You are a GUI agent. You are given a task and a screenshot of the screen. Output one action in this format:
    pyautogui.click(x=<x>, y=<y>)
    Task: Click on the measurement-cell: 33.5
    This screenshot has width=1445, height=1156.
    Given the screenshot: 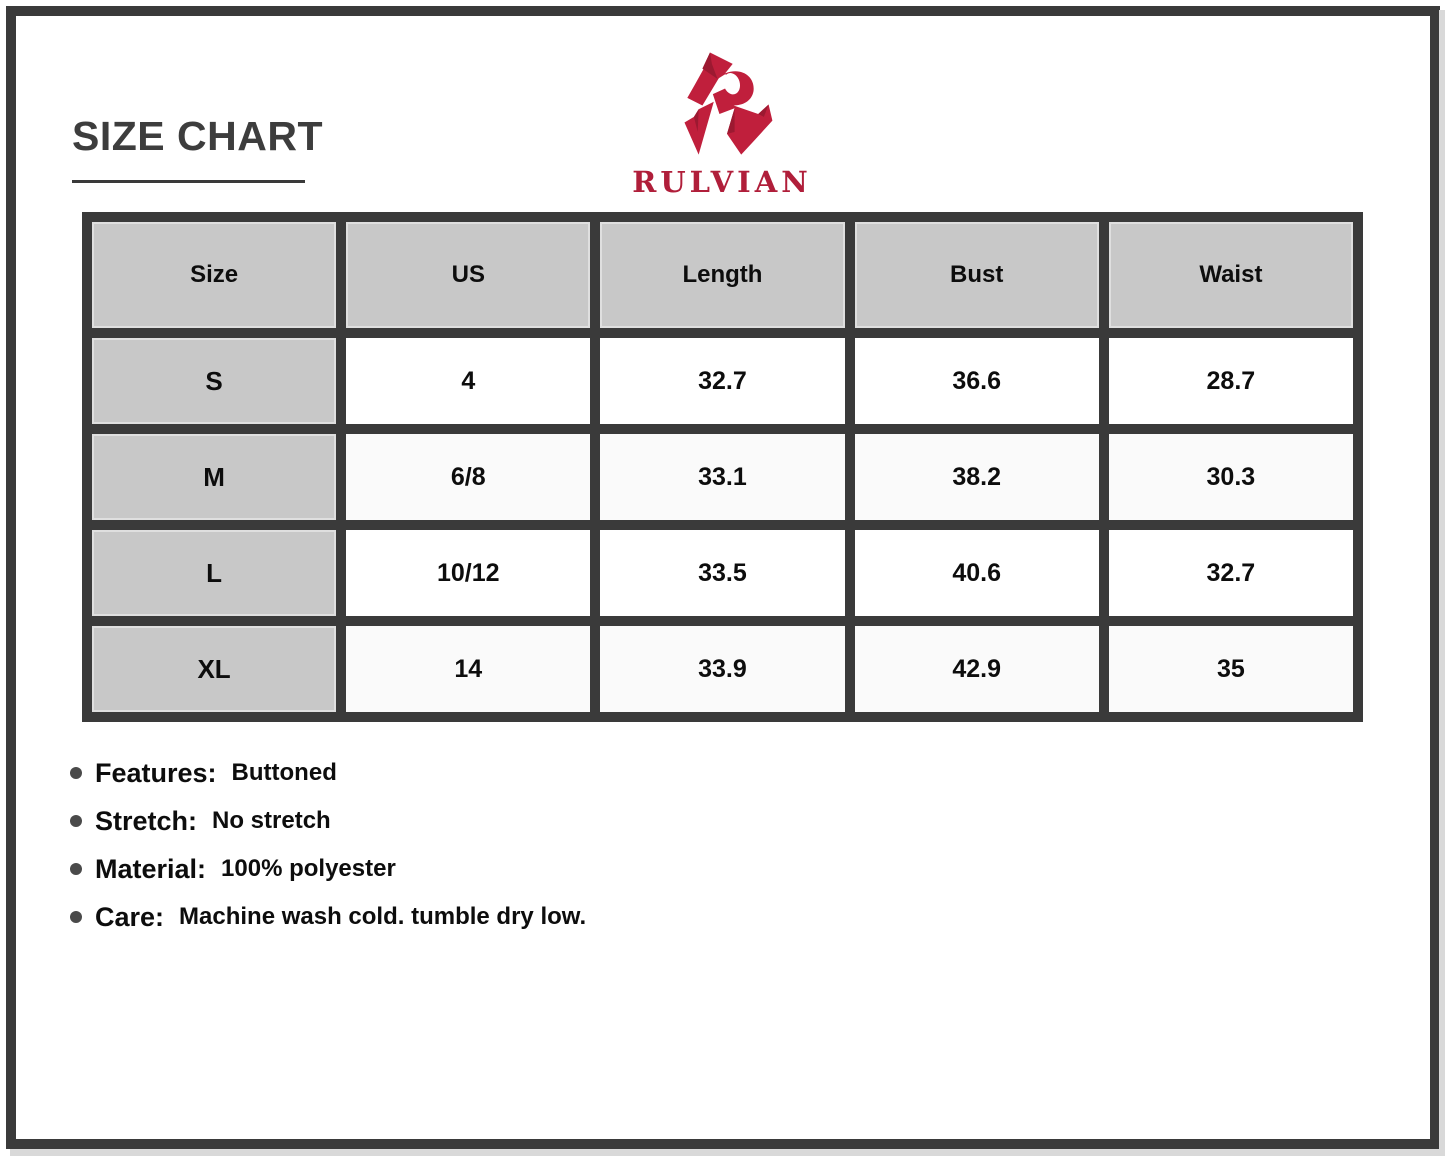 What is the action you would take?
    pyautogui.click(x=722, y=573)
    